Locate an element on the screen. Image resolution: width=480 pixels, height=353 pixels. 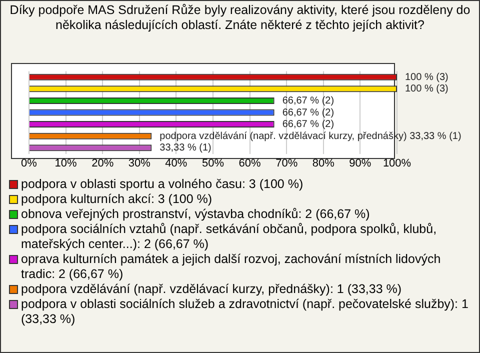
x-tick-label: 100% is located at coordinates (397, 163).